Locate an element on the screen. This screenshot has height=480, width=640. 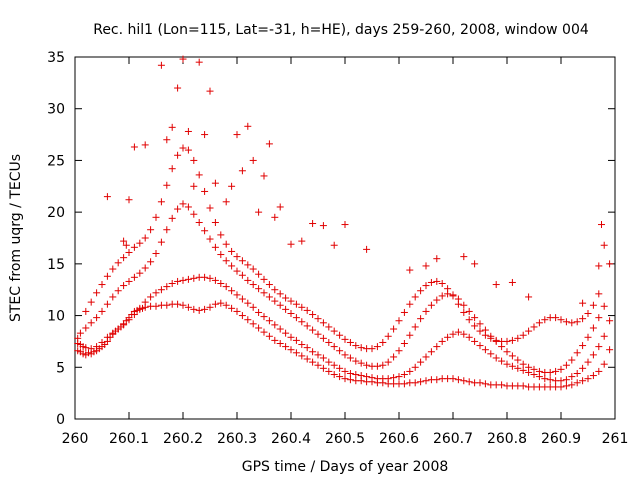
y-tick-label: 10 is located at coordinates (56, 317).